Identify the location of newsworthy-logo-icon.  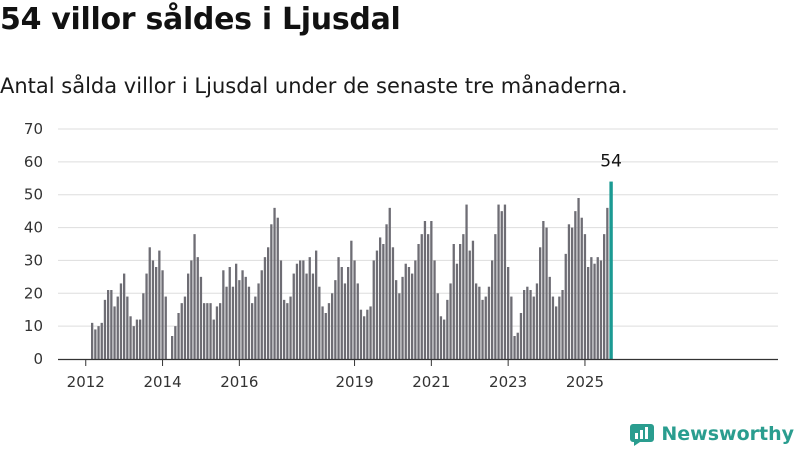
(642, 435).